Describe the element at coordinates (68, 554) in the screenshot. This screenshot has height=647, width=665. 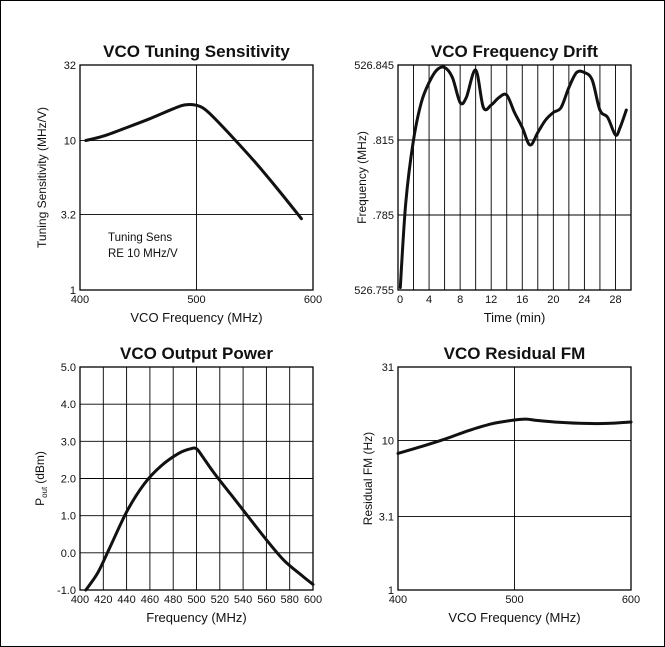
I see `y-tick-label: 0.0` at that location.